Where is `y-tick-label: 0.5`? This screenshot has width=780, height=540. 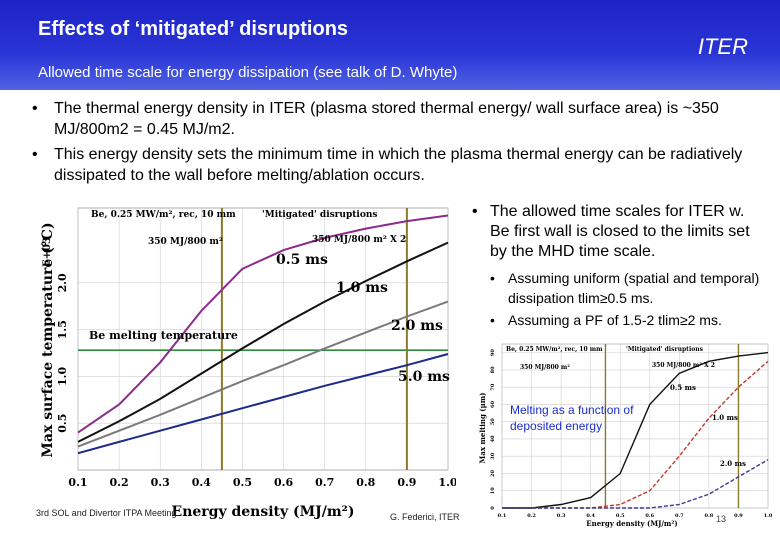 y-tick-label: 0.5 is located at coordinates (62, 423).